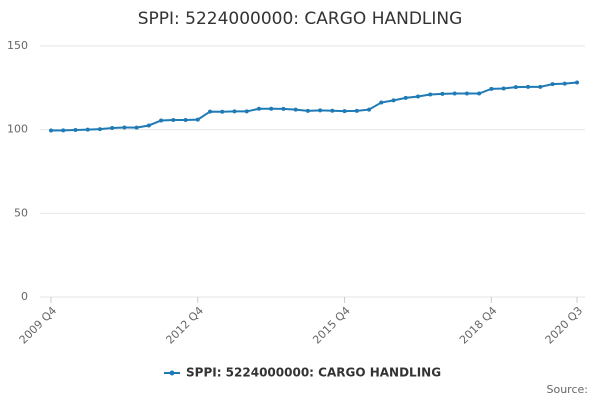  Describe the element at coordinates (24, 296) in the screenshot. I see `y-tick-label: 0` at that location.